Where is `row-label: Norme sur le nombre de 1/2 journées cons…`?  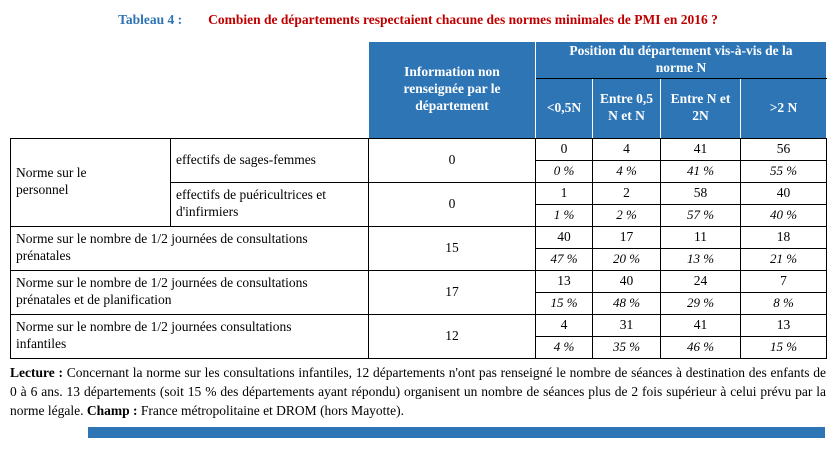 row-label: Norme sur le nombre de 1/2 journées cons… is located at coordinates (154, 335).